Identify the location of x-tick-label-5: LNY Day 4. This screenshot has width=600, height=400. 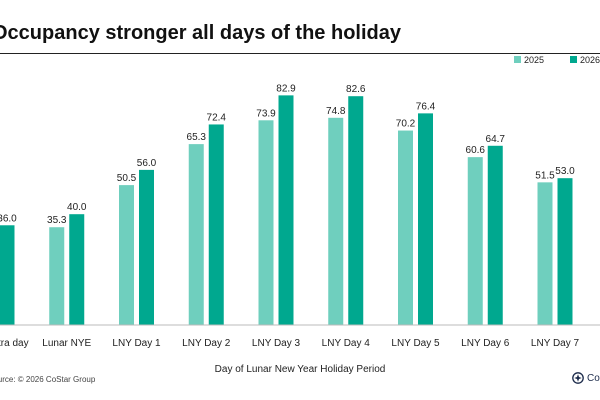
(346, 343).